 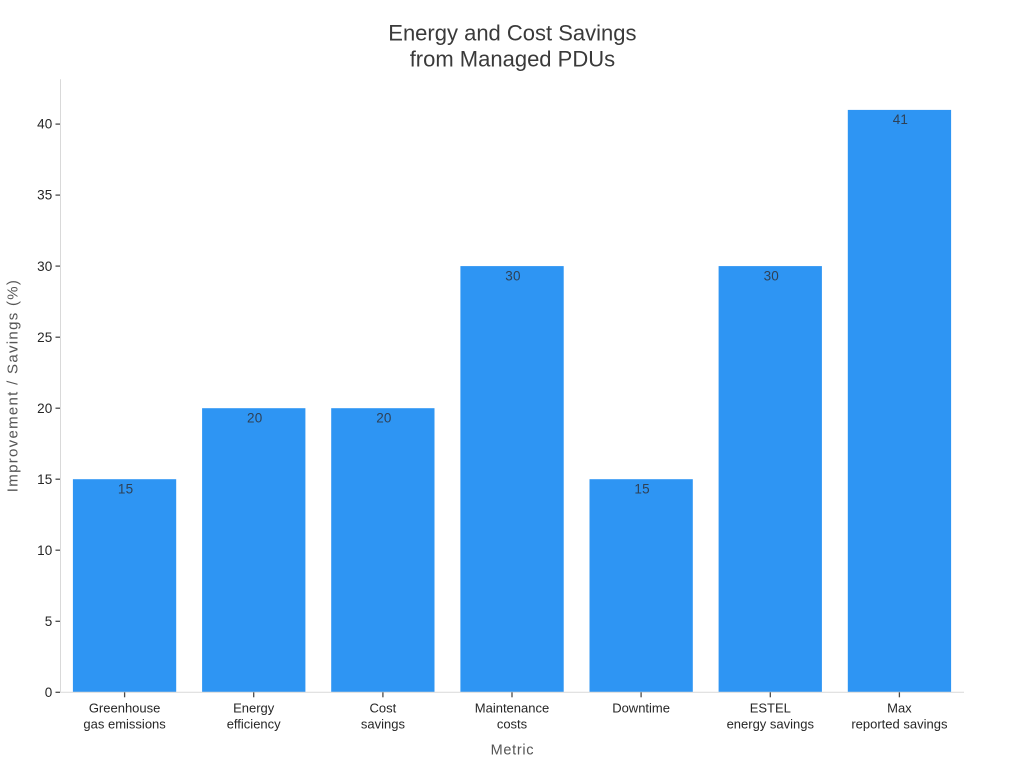 I want to click on svg-text: 0, so click(x=49, y=692).